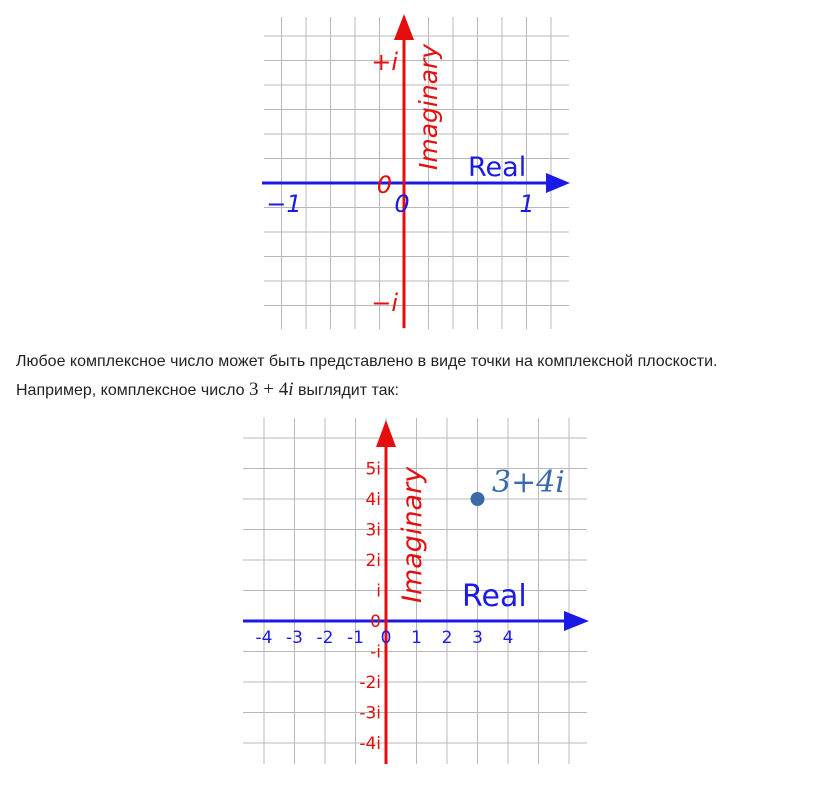 This screenshot has width=814, height=786. Describe the element at coordinates (283, 204) in the screenshot. I see `real-tick-label-top: −1` at that location.